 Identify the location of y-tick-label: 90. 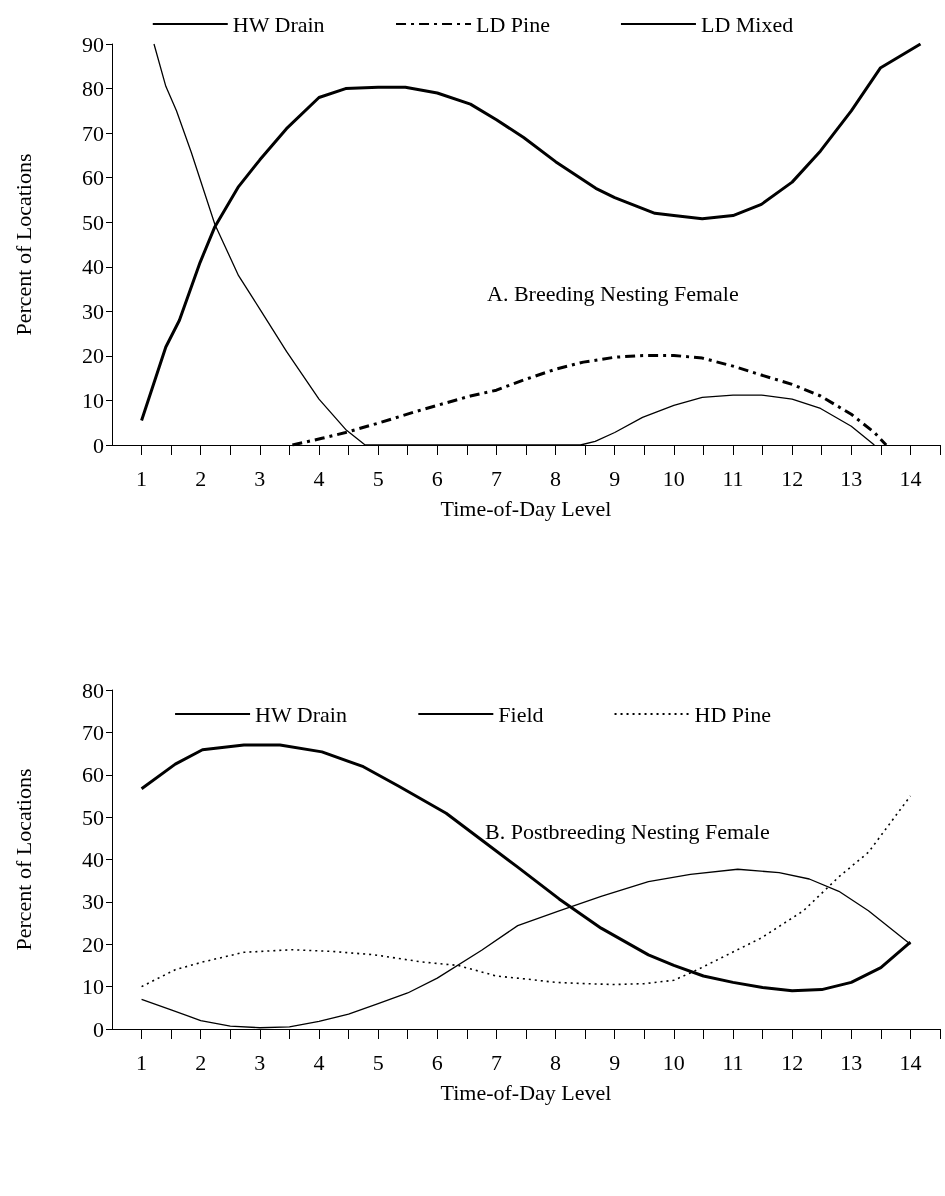
(93, 44).